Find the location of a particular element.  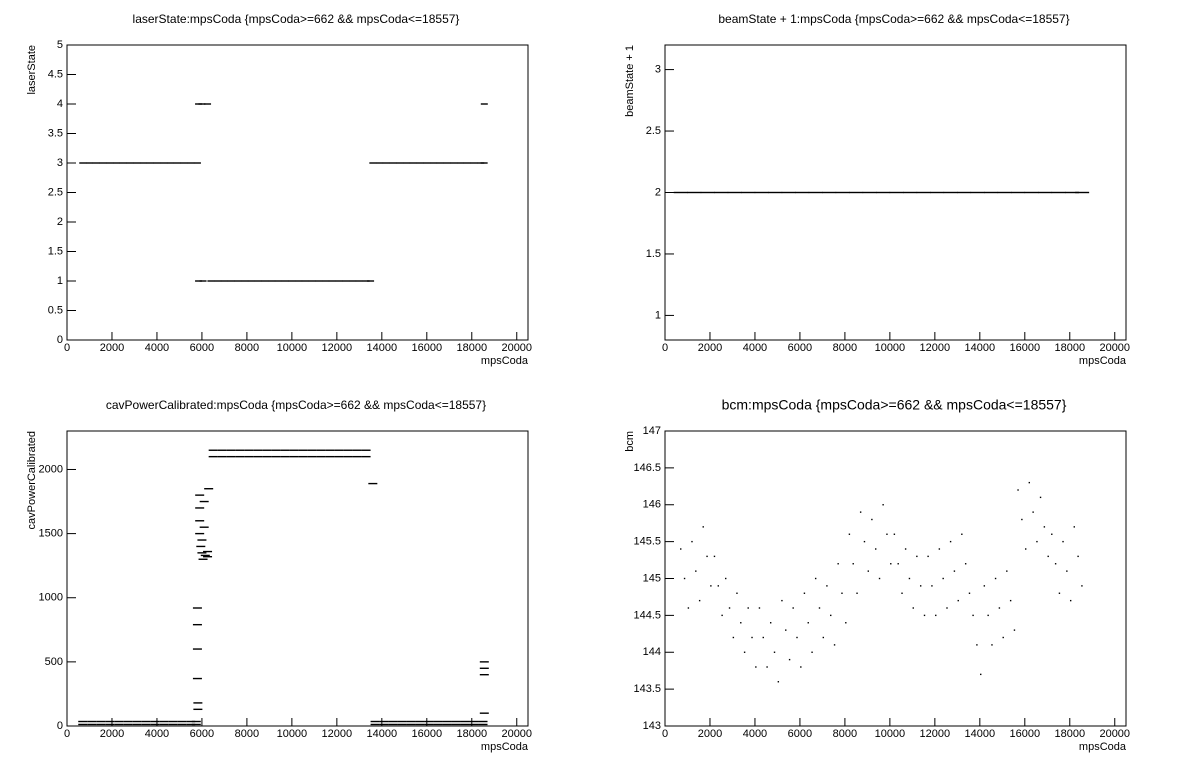

y-tick-label: 3.5 is located at coordinates (55, 133).